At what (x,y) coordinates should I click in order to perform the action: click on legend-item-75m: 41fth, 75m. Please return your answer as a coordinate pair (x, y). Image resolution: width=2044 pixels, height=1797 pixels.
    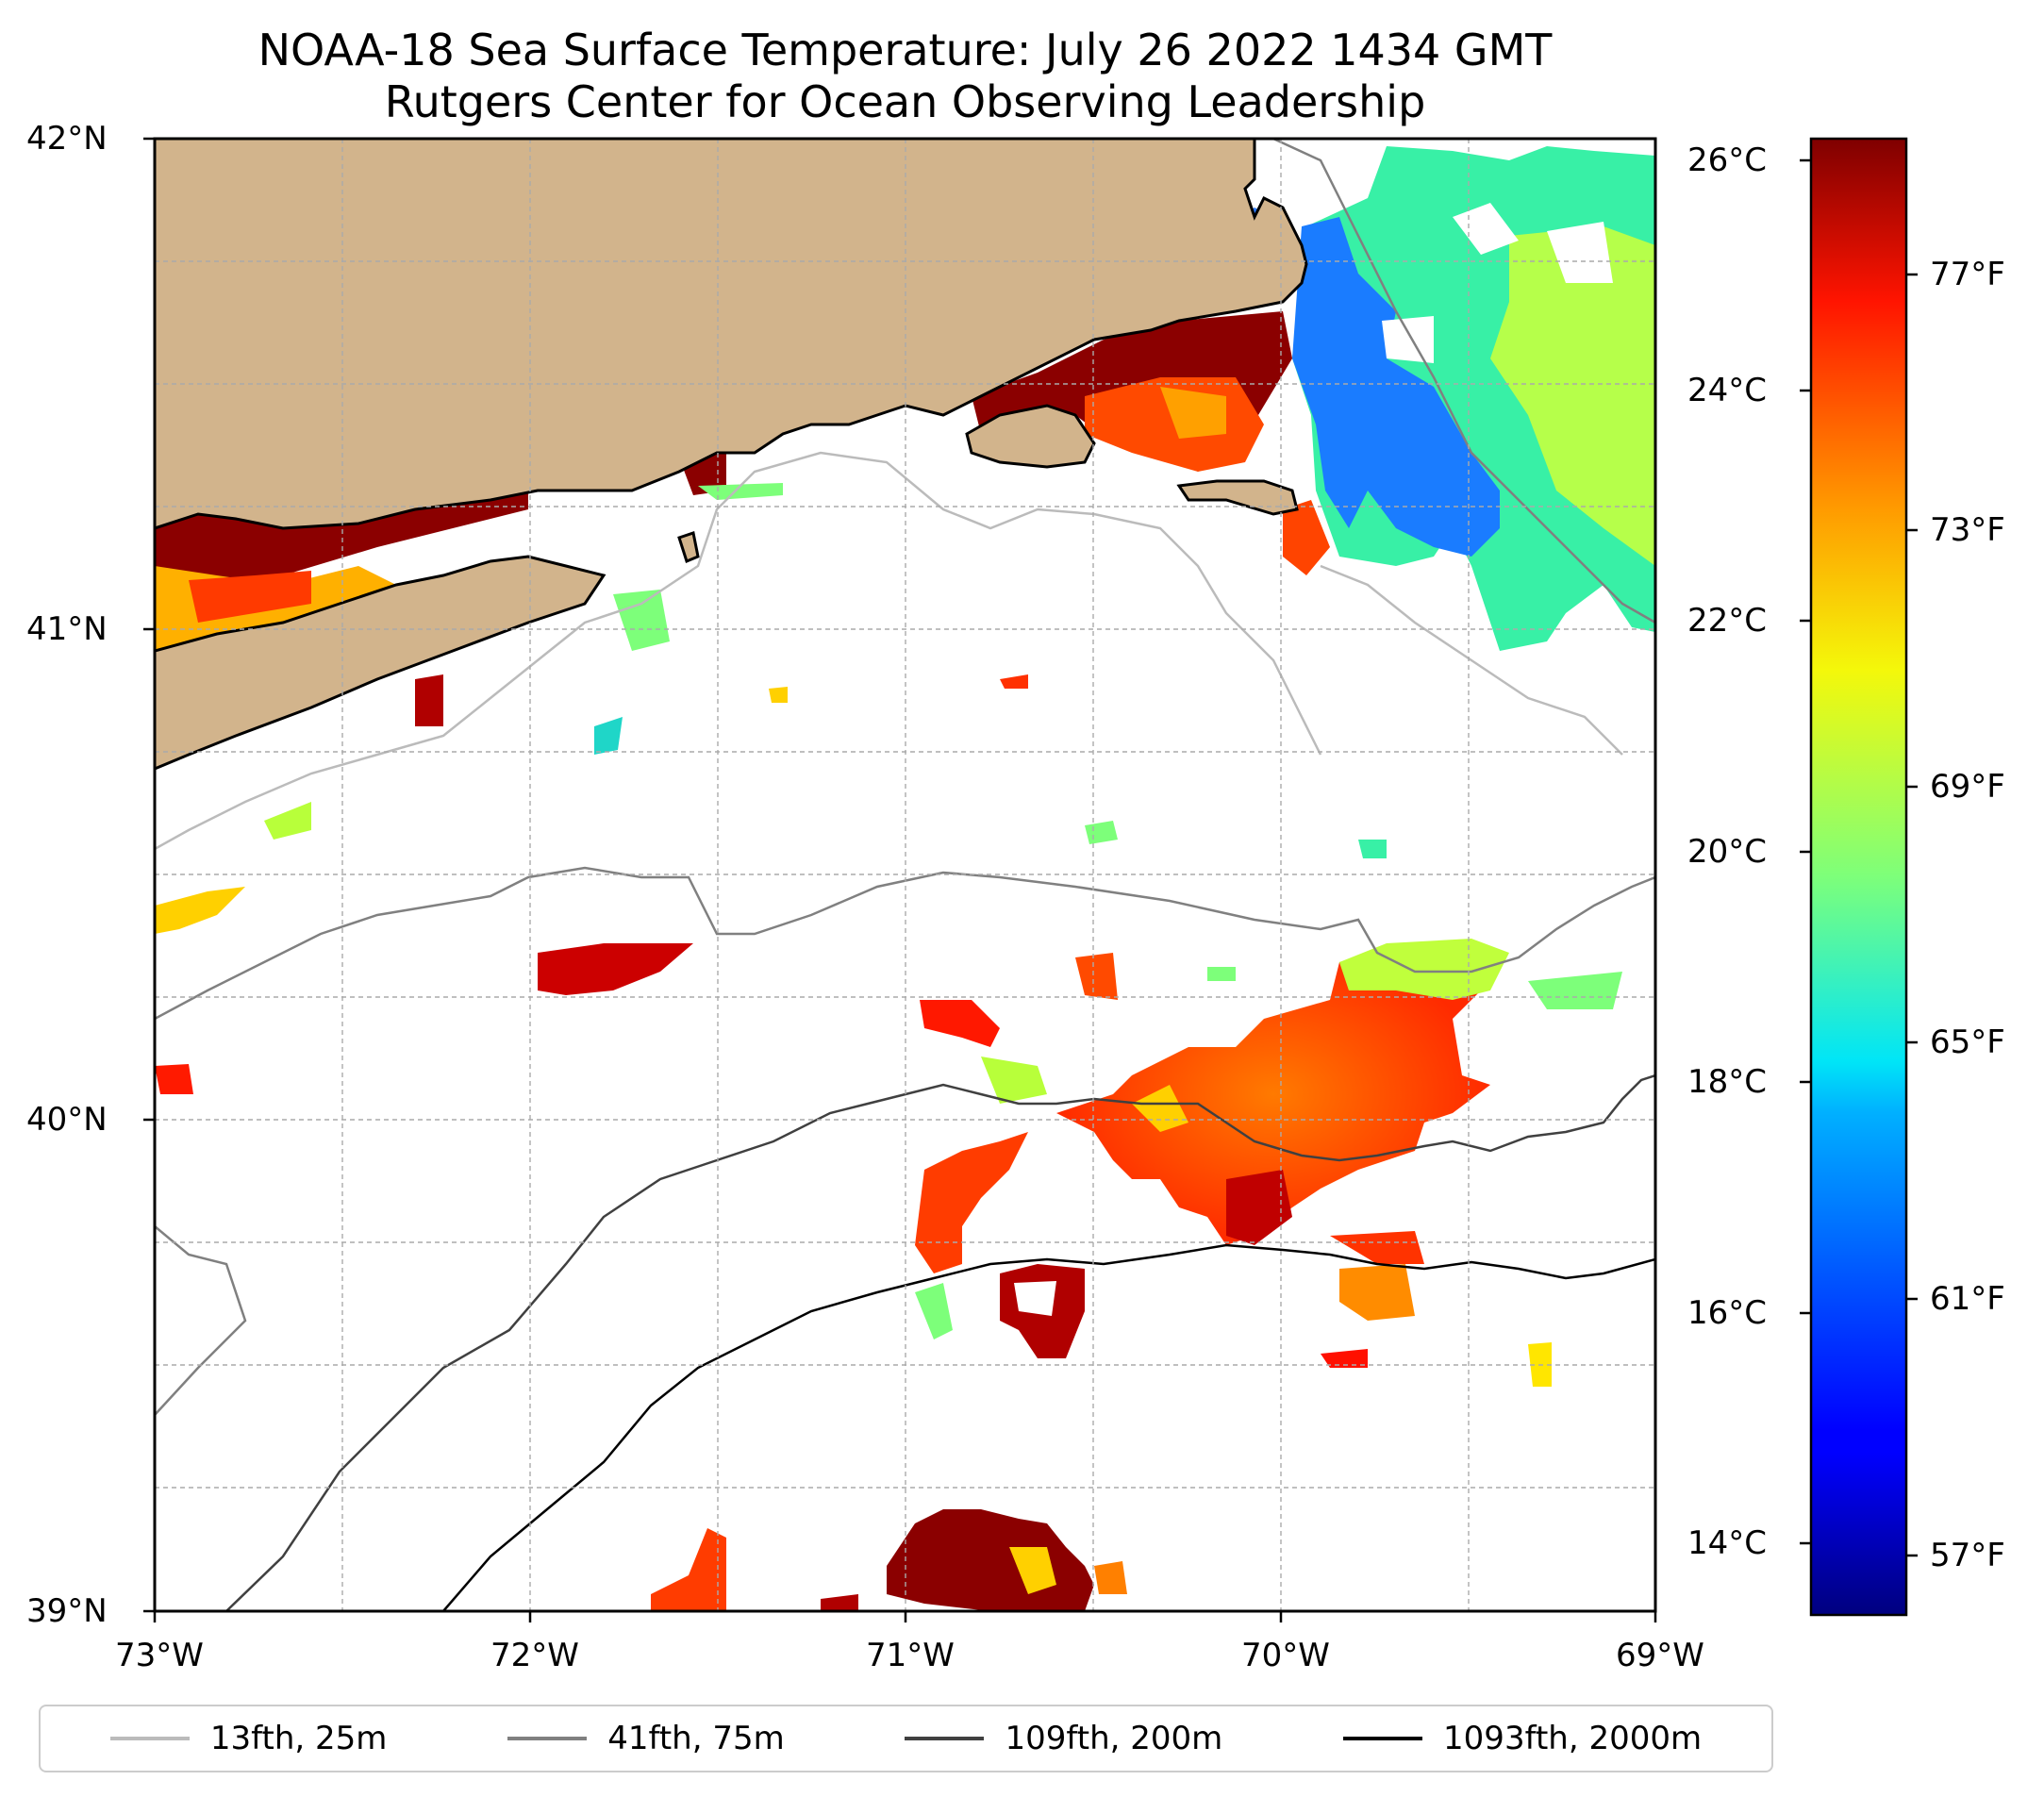
    Looking at the image, I should click on (646, 1738).